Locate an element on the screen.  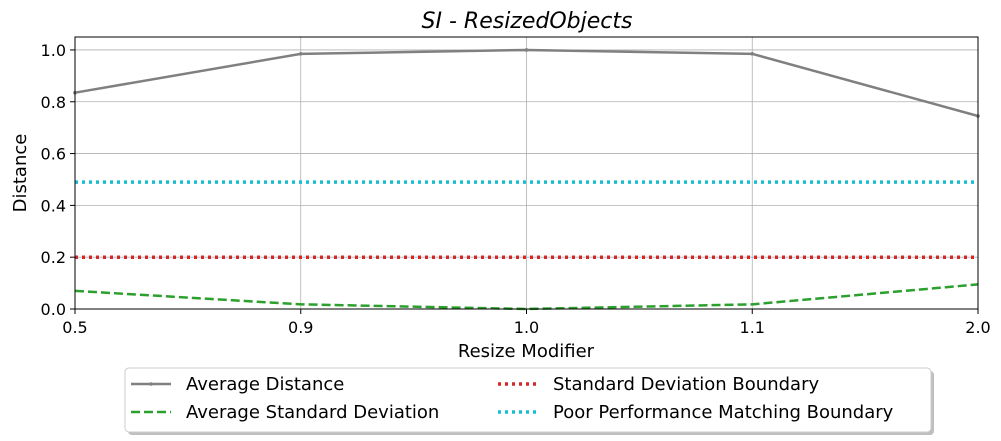
legend-label-2: Standard Deviation Boundary is located at coordinates (686, 384).